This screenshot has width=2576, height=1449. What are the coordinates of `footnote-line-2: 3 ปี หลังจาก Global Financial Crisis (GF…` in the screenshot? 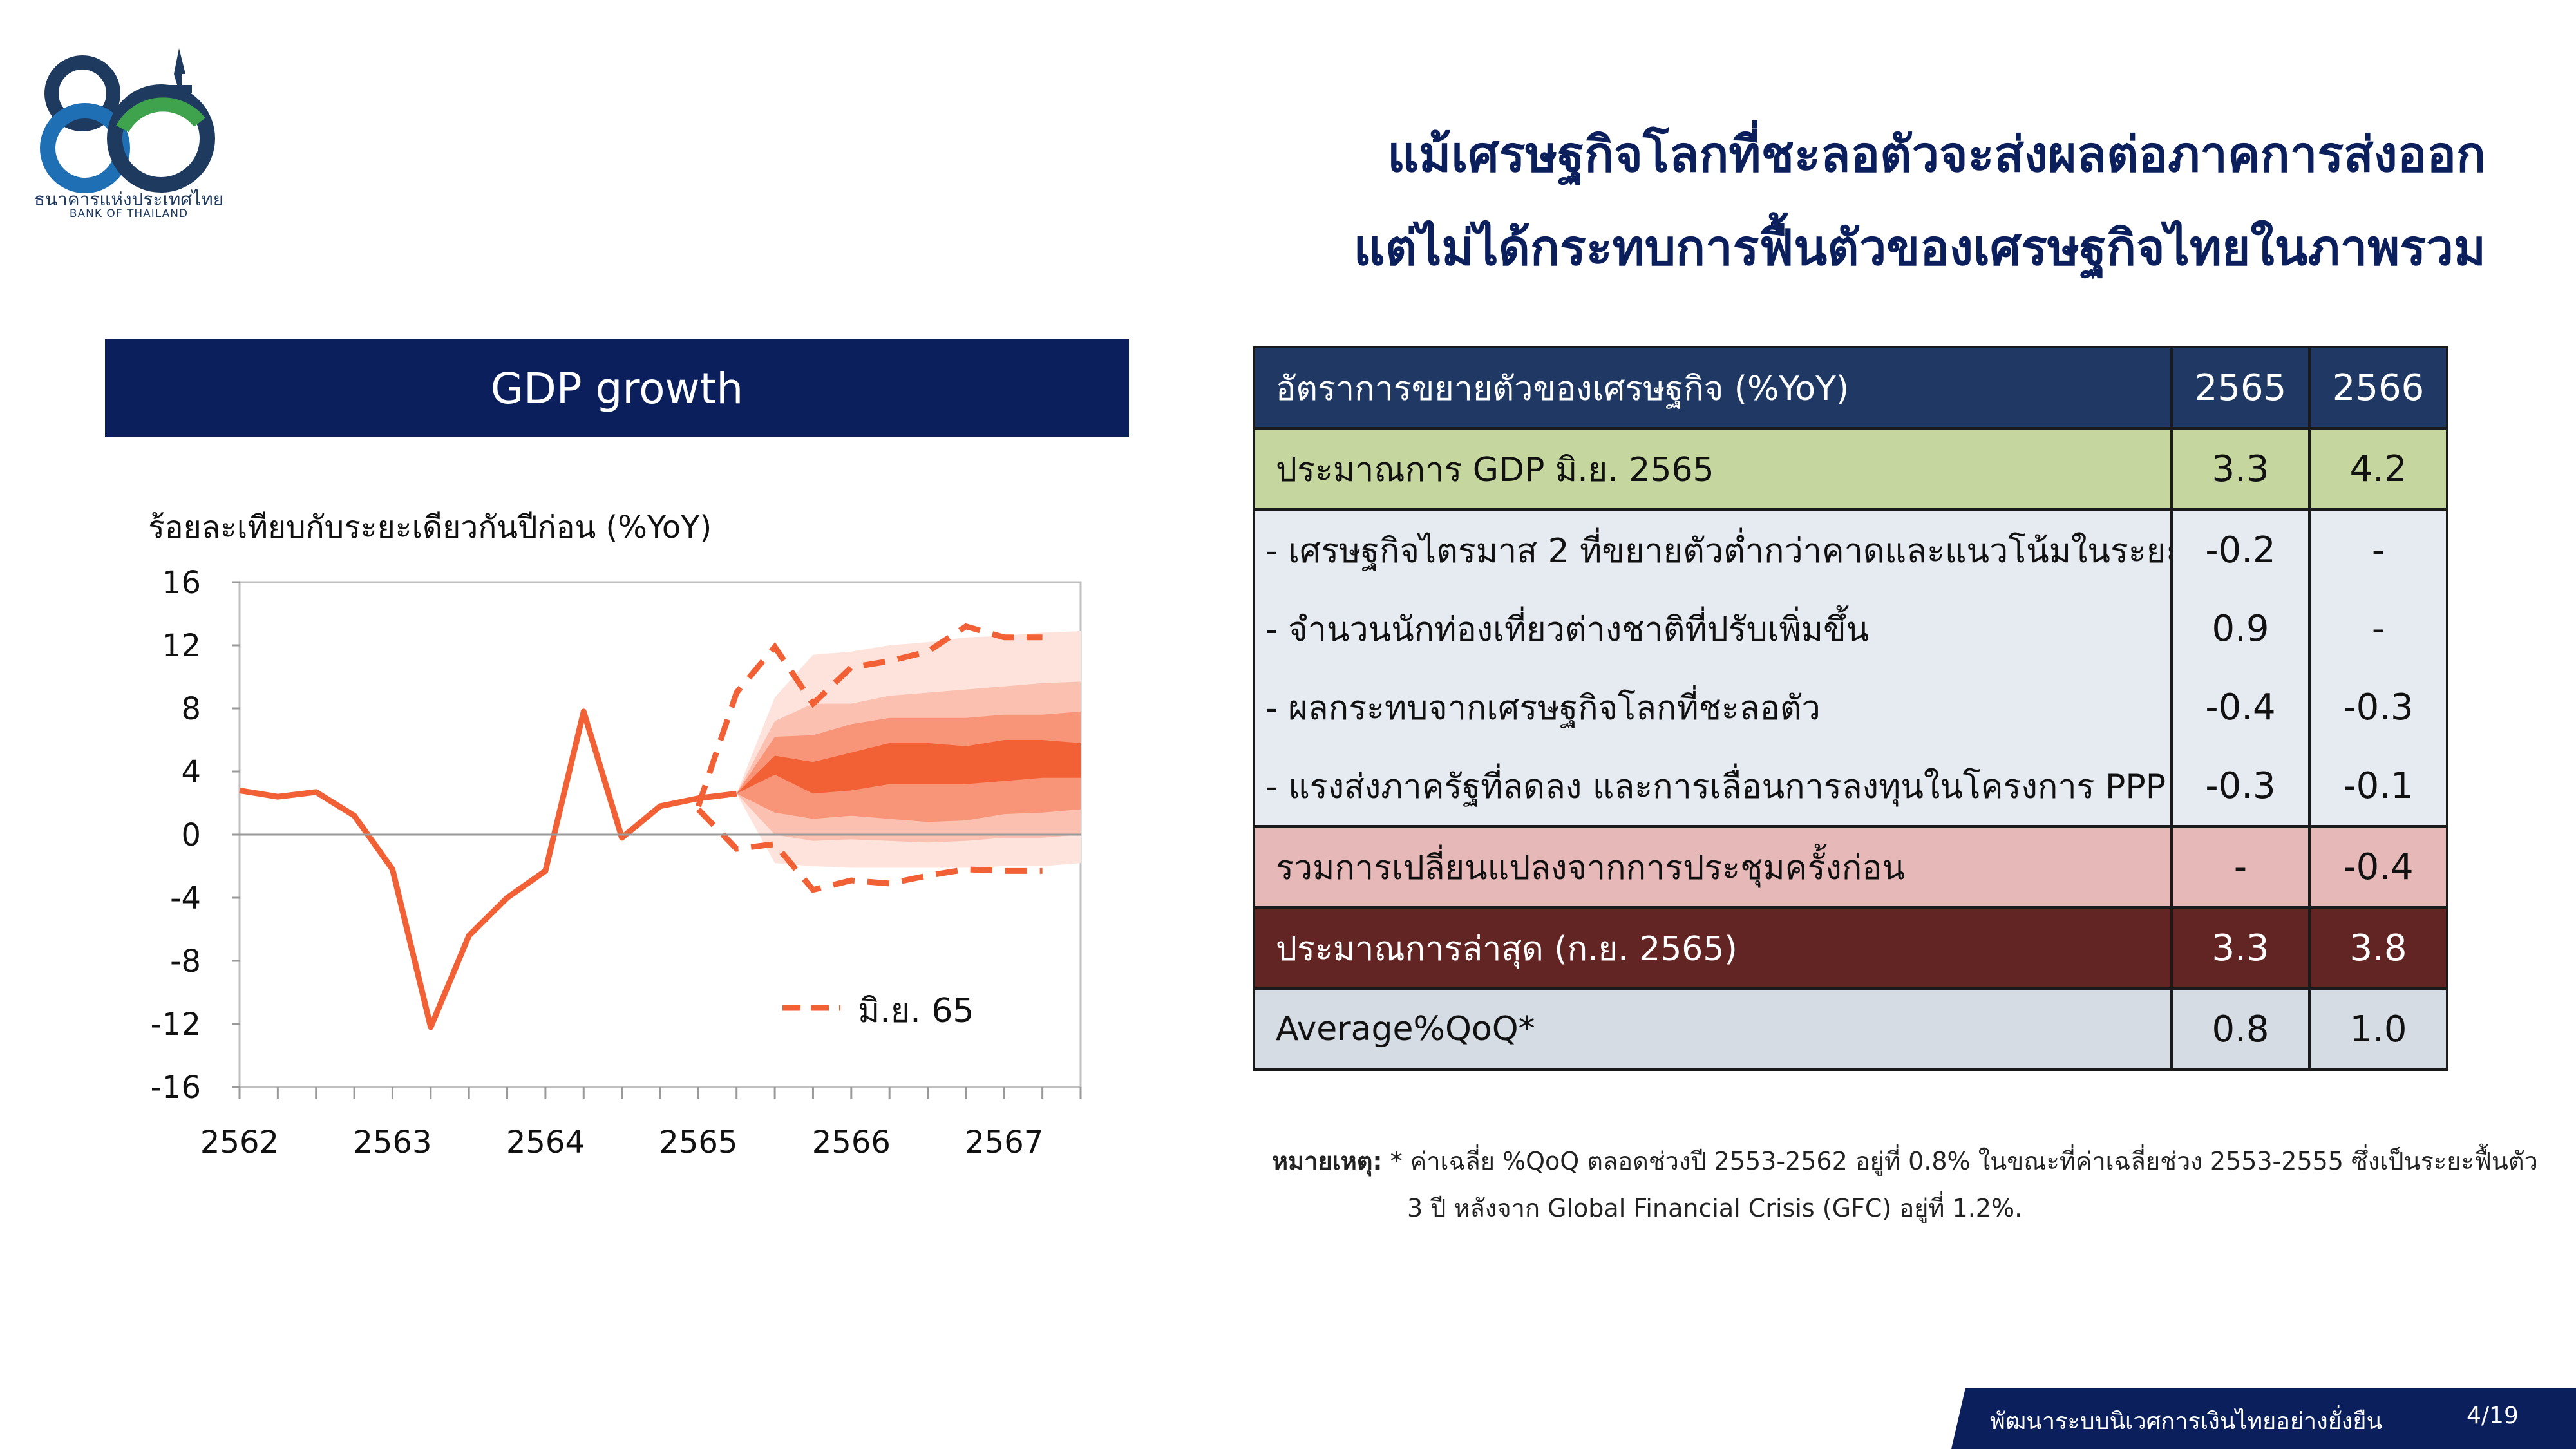 It's located at (1715, 1208).